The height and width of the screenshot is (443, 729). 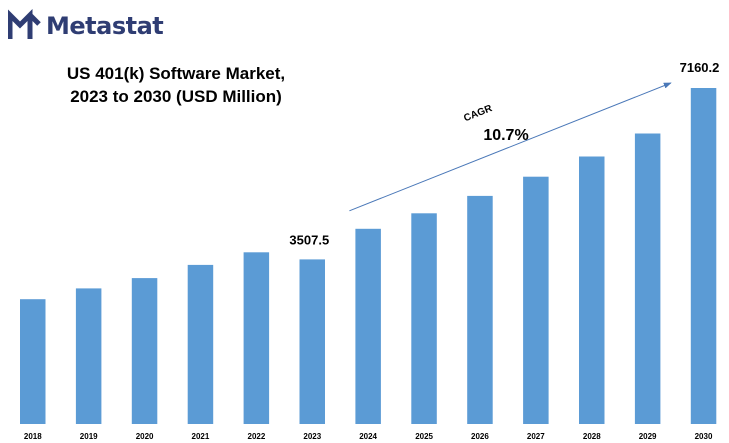 I want to click on x-tick-2026: 2026, so click(x=480, y=436).